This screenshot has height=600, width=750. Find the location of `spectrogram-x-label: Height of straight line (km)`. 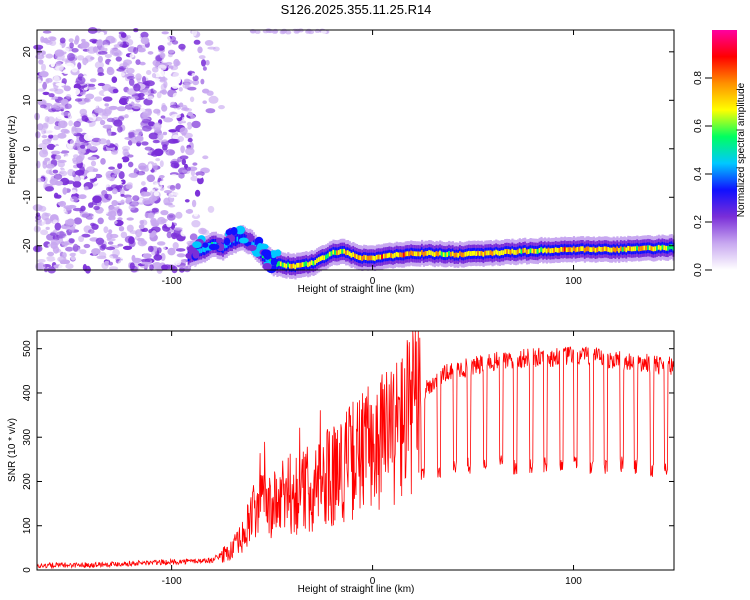

spectrogram-x-label: Height of straight line (km) is located at coordinates (356, 289).